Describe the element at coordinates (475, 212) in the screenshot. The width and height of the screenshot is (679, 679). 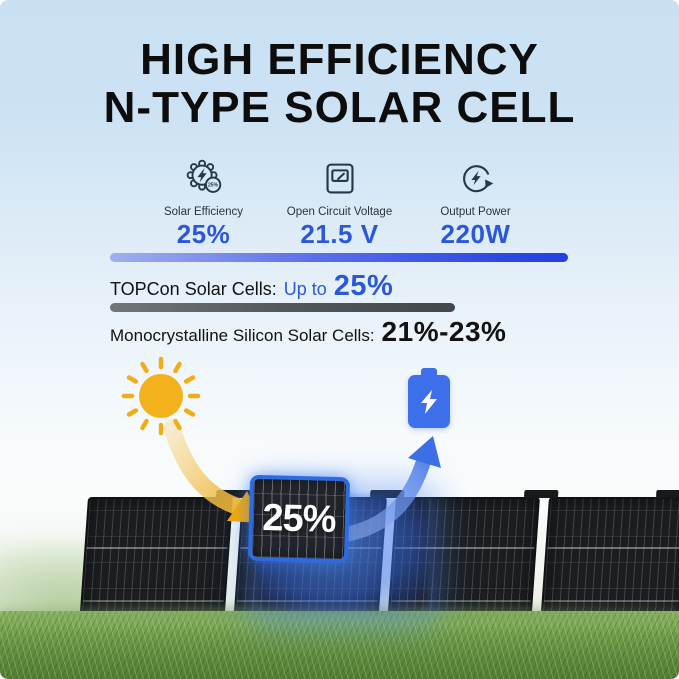
I see `spec-label: Output Power` at that location.